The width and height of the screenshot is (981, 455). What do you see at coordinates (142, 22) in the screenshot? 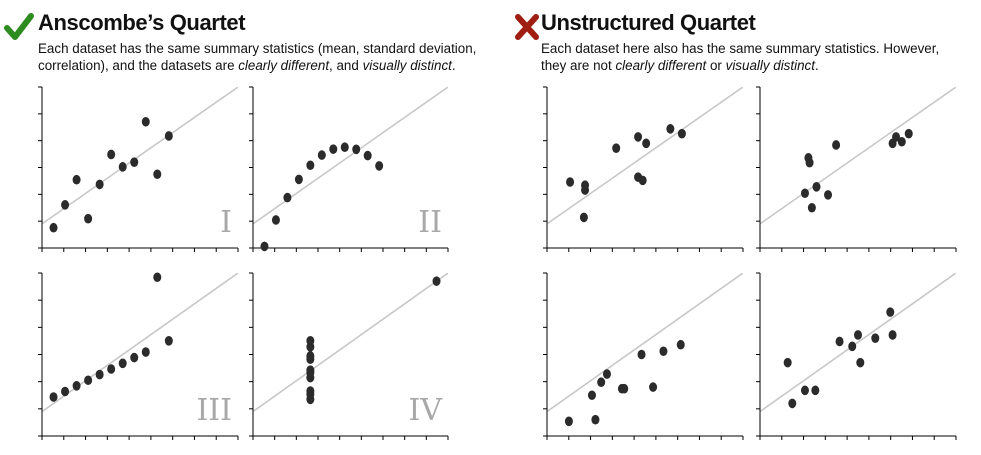
I see `anscombe-title: Anscombe’s Quartet` at bounding box center [142, 22].